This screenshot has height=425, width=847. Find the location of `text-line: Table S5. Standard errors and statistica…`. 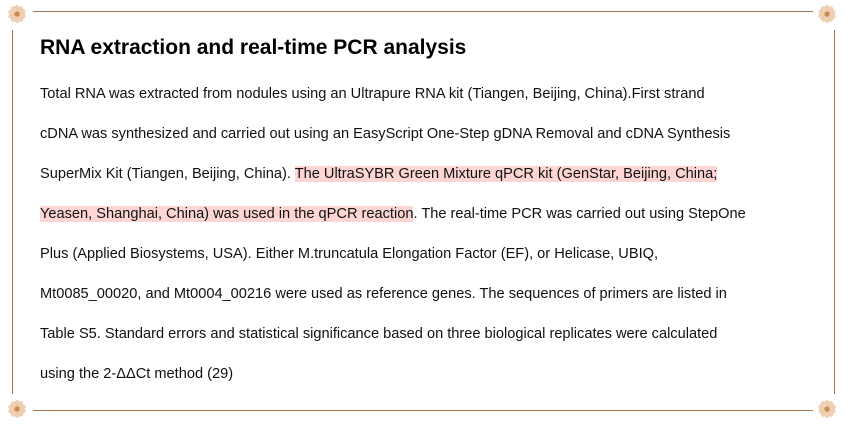

text-line: Table S5. Standard errors and statistica… is located at coordinates (378, 334).